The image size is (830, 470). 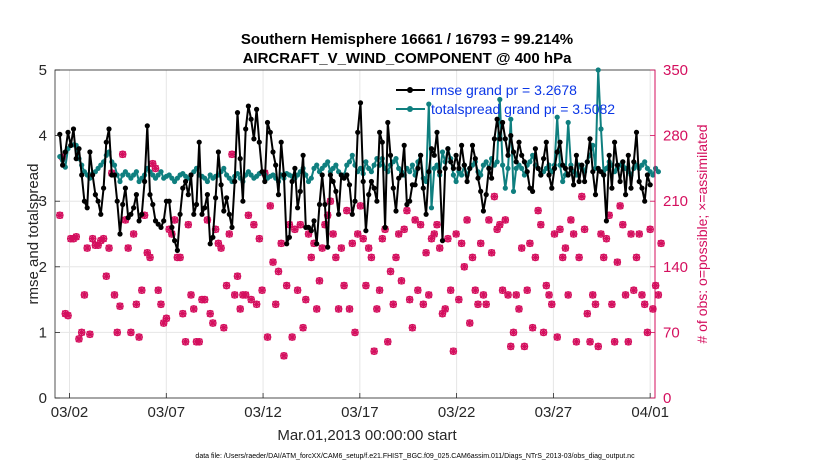 What do you see at coordinates (667, 398) in the screenshot?
I see `y-right-tick-label: 0` at bounding box center [667, 398].